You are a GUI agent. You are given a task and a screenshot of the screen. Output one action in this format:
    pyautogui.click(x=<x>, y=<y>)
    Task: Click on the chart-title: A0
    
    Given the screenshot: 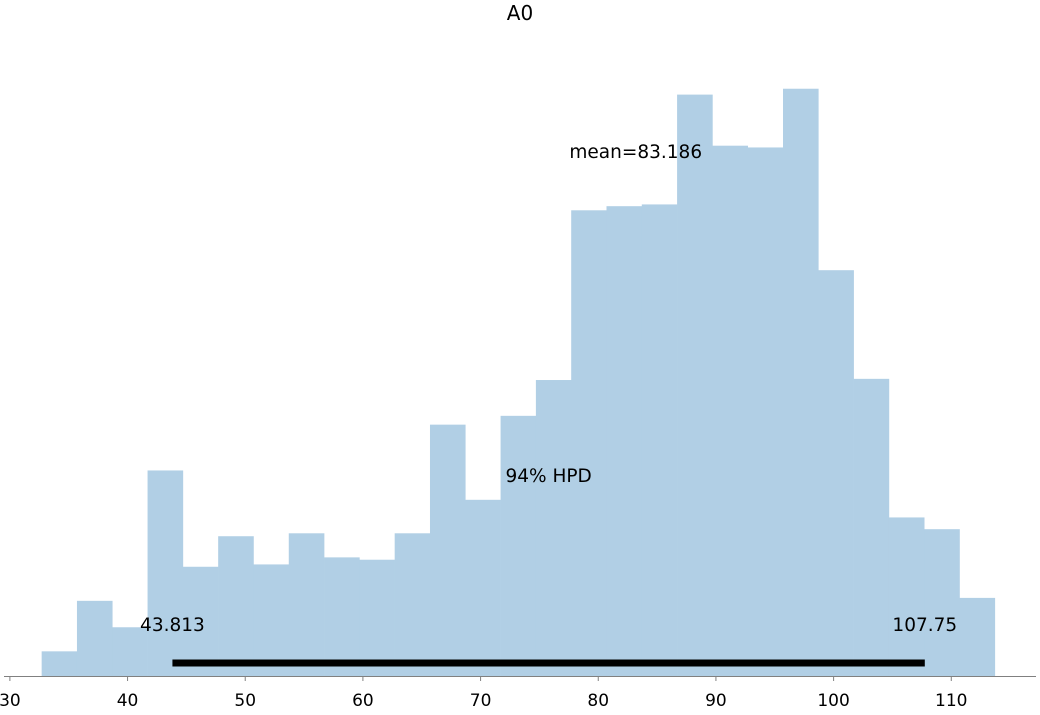 What is the action you would take?
    pyautogui.click(x=520, y=13)
    